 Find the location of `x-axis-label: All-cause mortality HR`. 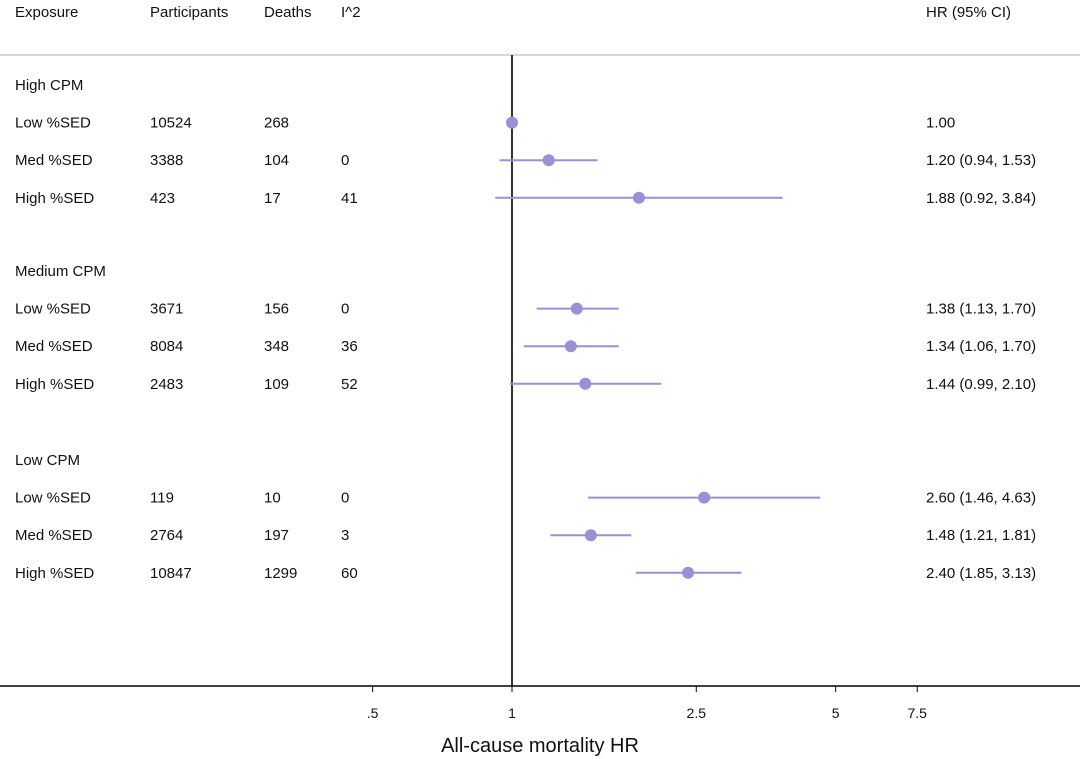

x-axis-label: All-cause mortality HR is located at coordinates (540, 746).